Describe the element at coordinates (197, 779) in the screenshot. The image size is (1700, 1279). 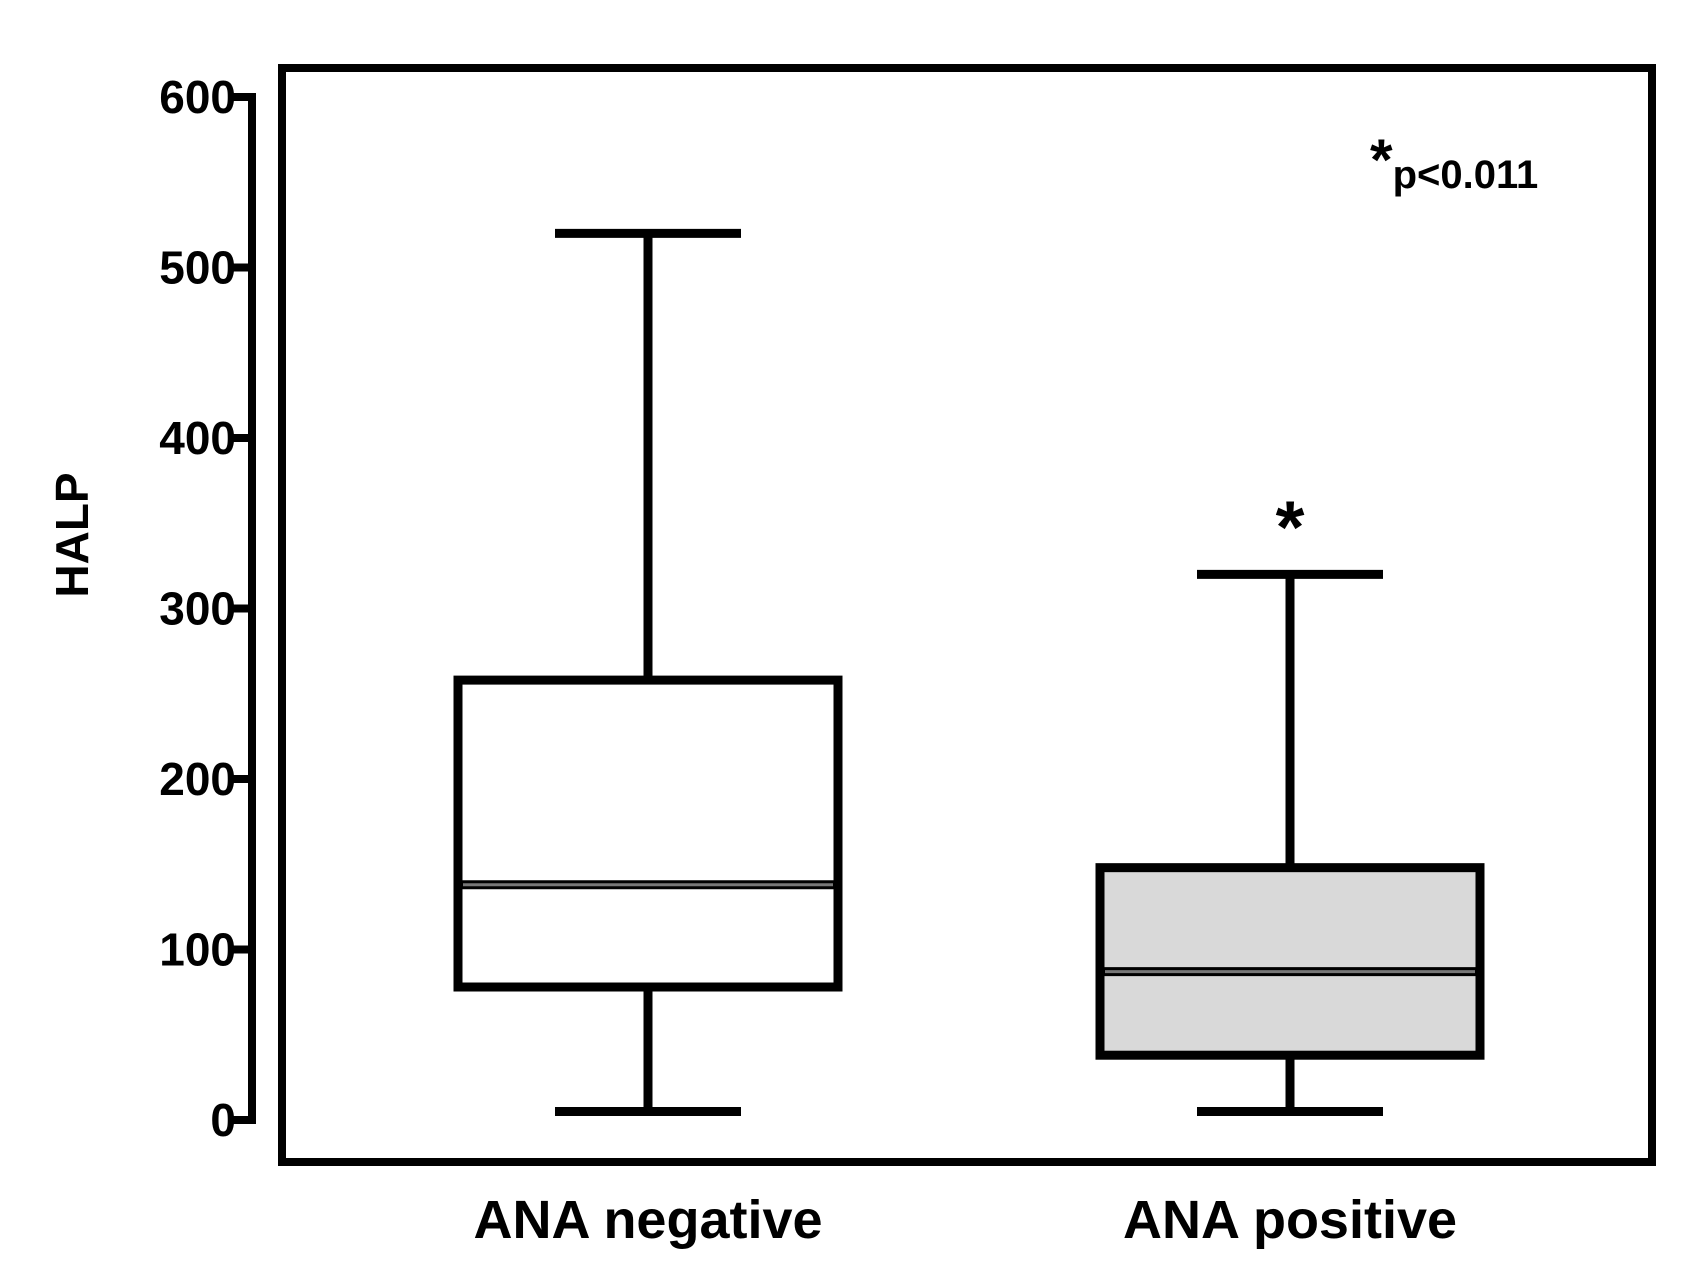
I see `y-tick-label: 200` at that location.